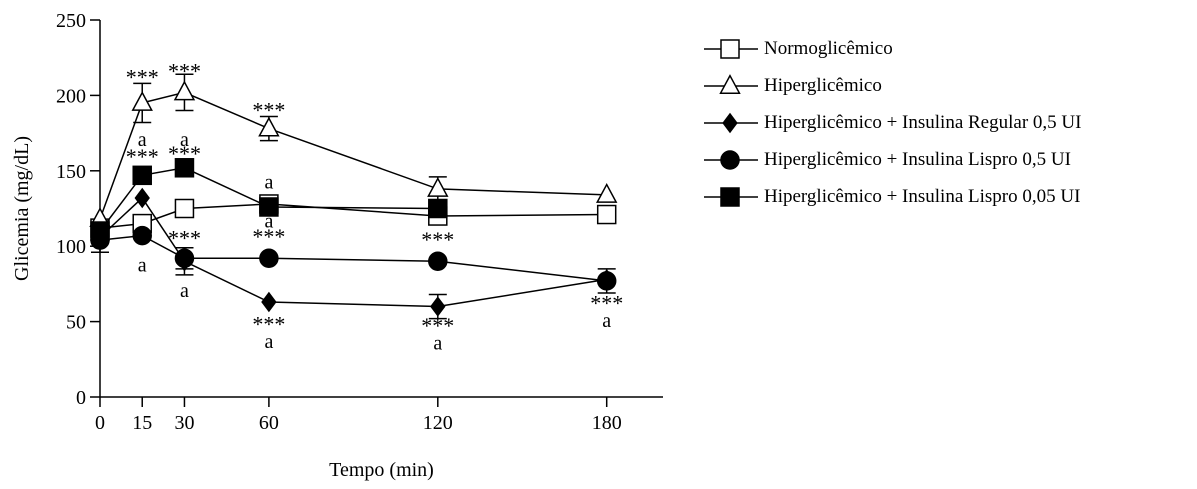 This screenshot has width=1197, height=489. I want to click on legend-marker-square-open, so click(731, 48).